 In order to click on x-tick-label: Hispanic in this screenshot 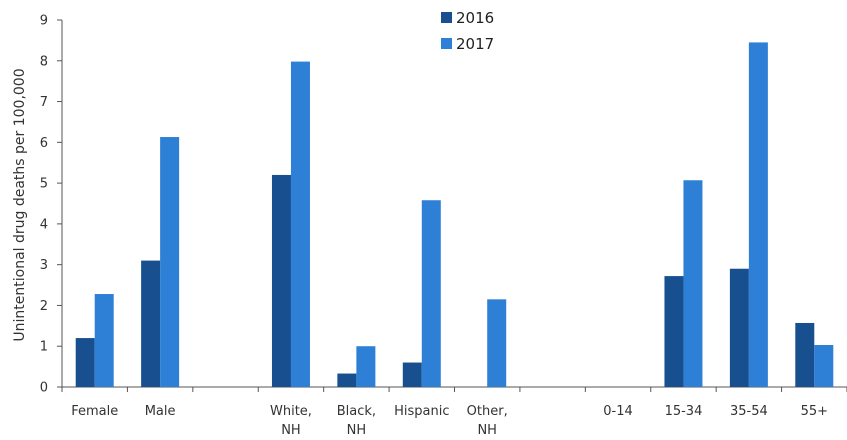, I will do `click(421, 411)`.